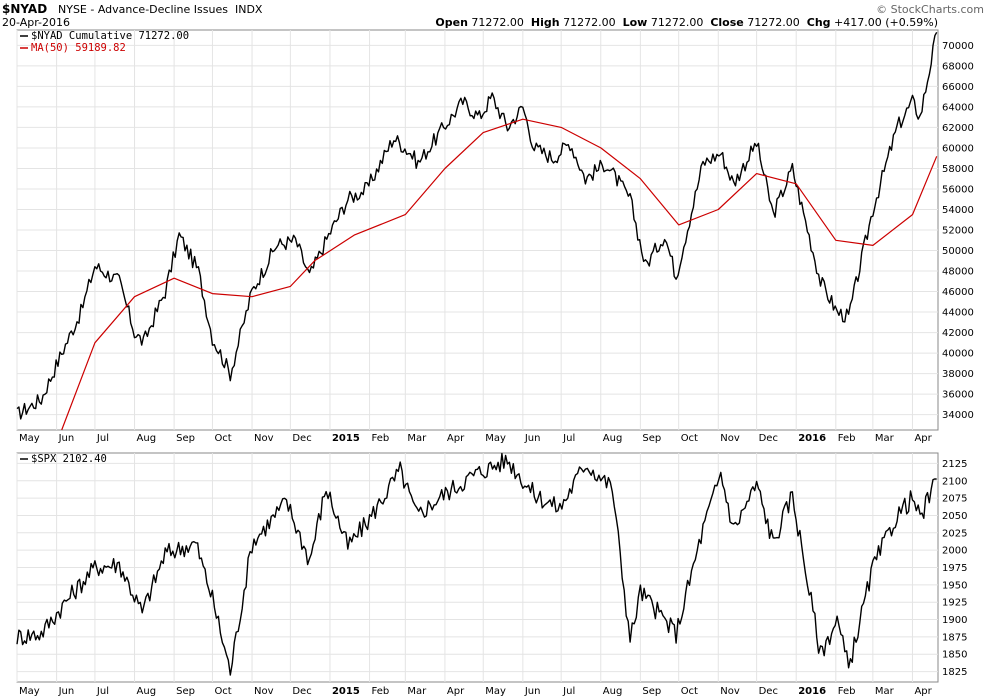 Image resolution: width=990 pixels, height=700 pixels. What do you see at coordinates (958, 128) in the screenshot?
I see `y-tick-label: 62000` at bounding box center [958, 128].